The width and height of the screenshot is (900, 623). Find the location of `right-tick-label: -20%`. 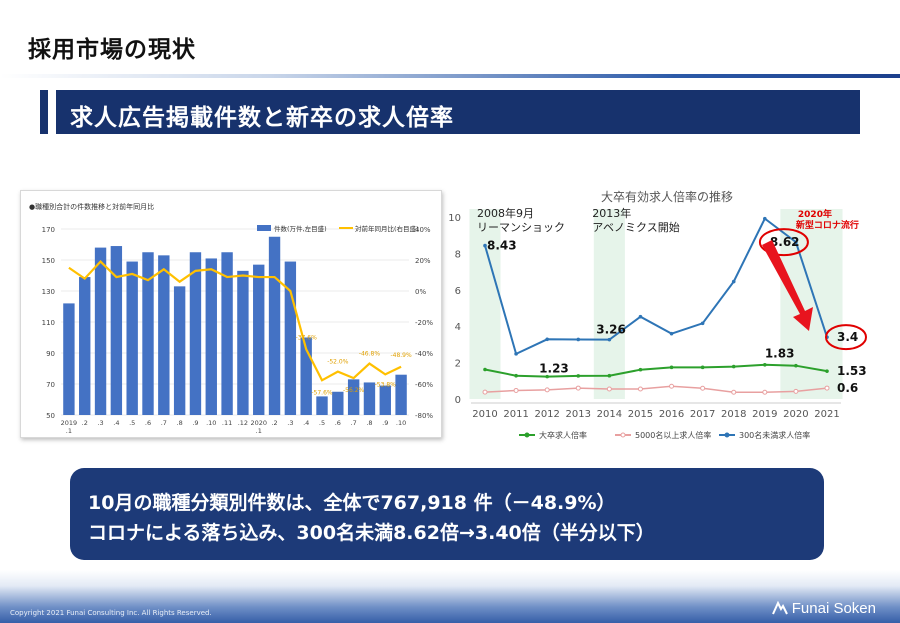

right-tick-label: -20% is located at coordinates (424, 323).